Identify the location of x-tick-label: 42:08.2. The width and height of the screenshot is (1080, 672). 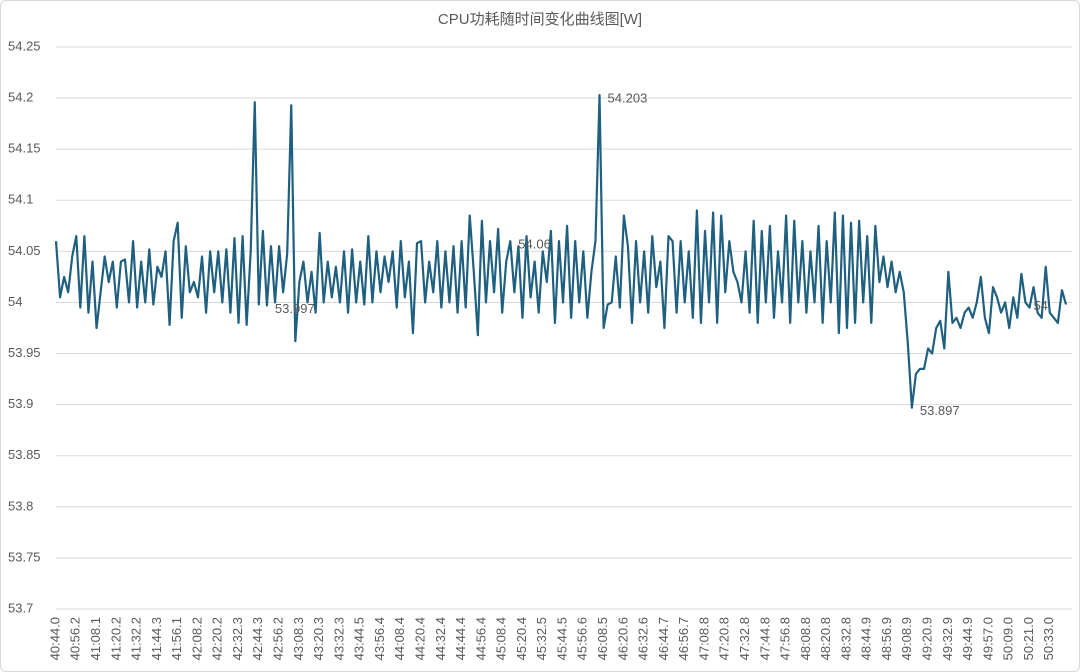
(196, 638).